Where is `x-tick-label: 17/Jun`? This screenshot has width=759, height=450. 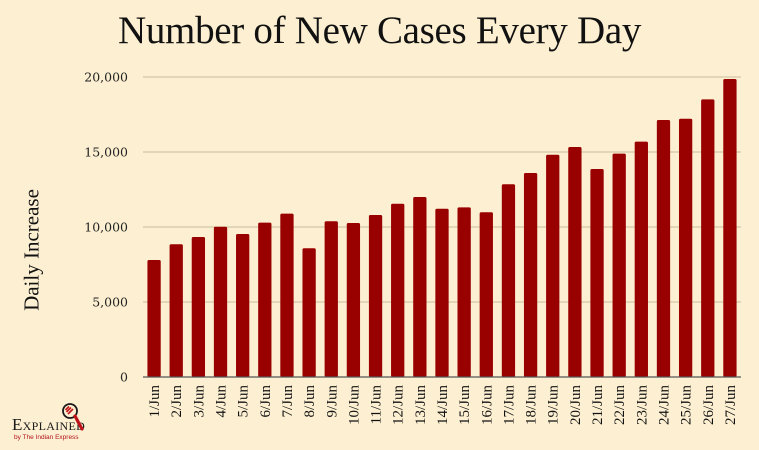 x-tick-label: 17/Jun is located at coordinates (509, 405).